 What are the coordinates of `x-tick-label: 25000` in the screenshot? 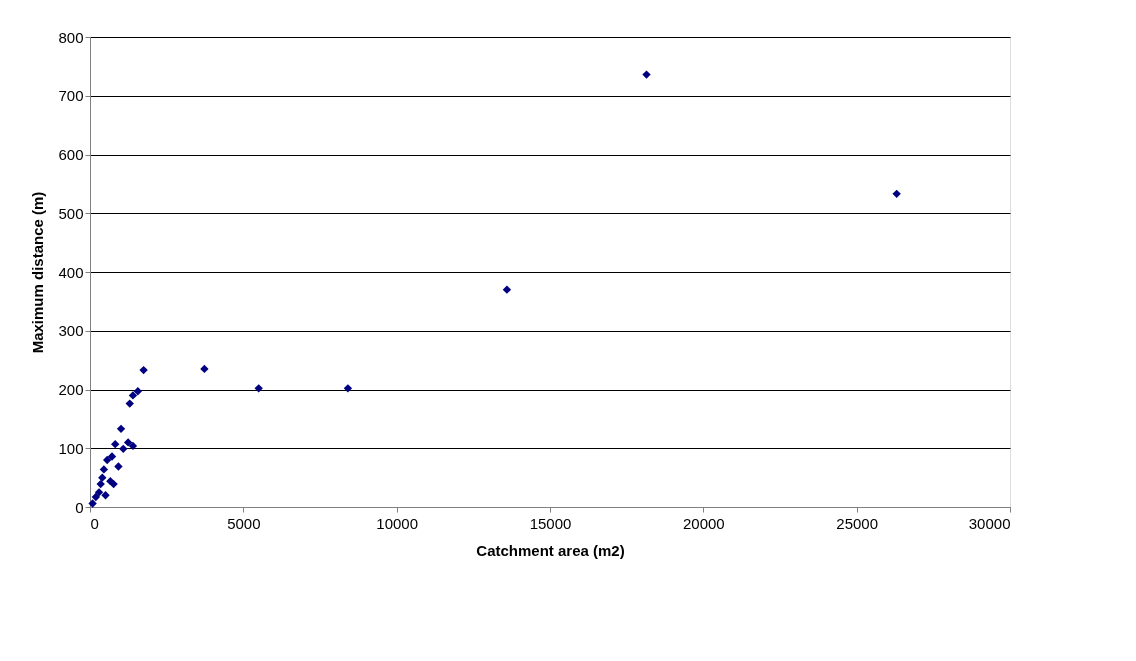 It's located at (857, 523).